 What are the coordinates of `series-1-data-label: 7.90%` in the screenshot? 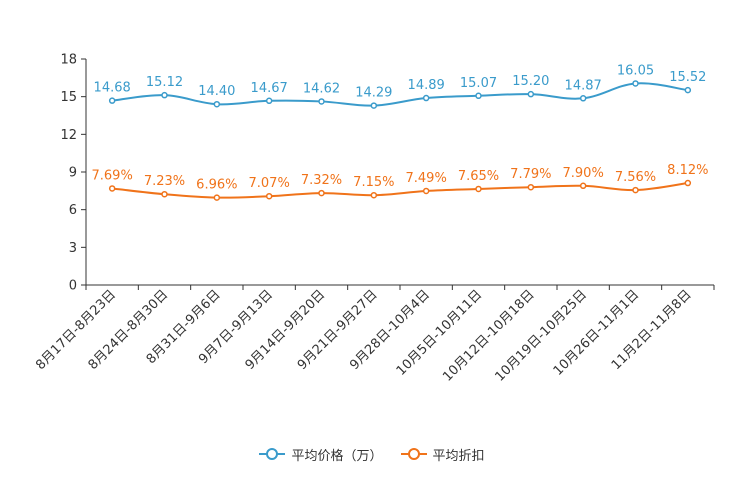 It's located at (583, 173).